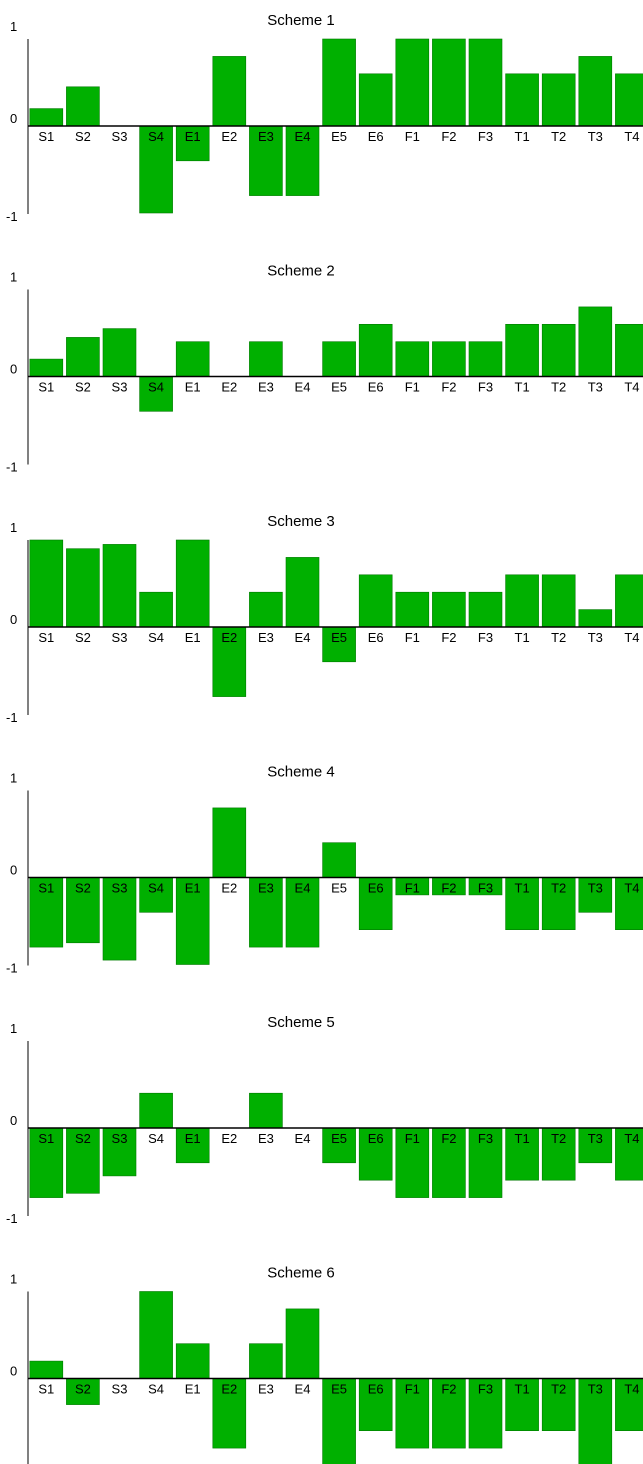  I want to click on bar-f2, so click(449, 82).